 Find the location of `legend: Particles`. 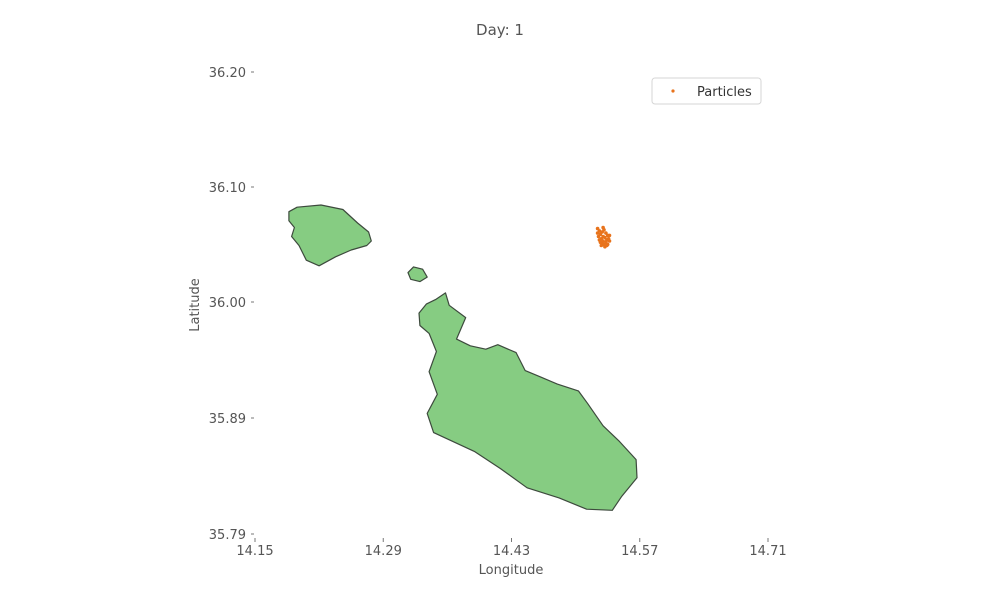

legend: Particles is located at coordinates (706, 91).